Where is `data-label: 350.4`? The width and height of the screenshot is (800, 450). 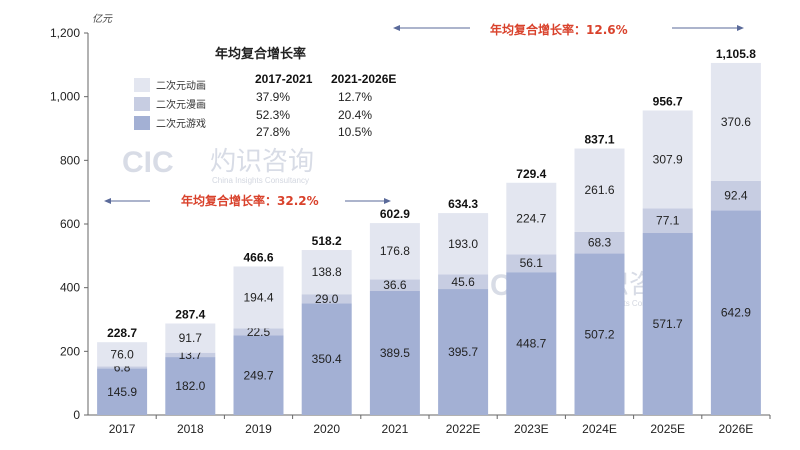 data-label: 350.4 is located at coordinates (327, 359).